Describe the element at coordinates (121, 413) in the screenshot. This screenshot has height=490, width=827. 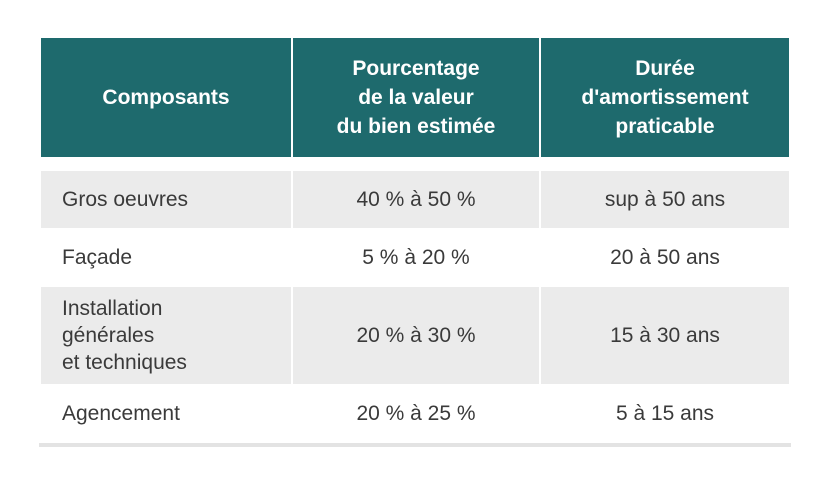
I see `cell-composant-text: Agencement` at that location.